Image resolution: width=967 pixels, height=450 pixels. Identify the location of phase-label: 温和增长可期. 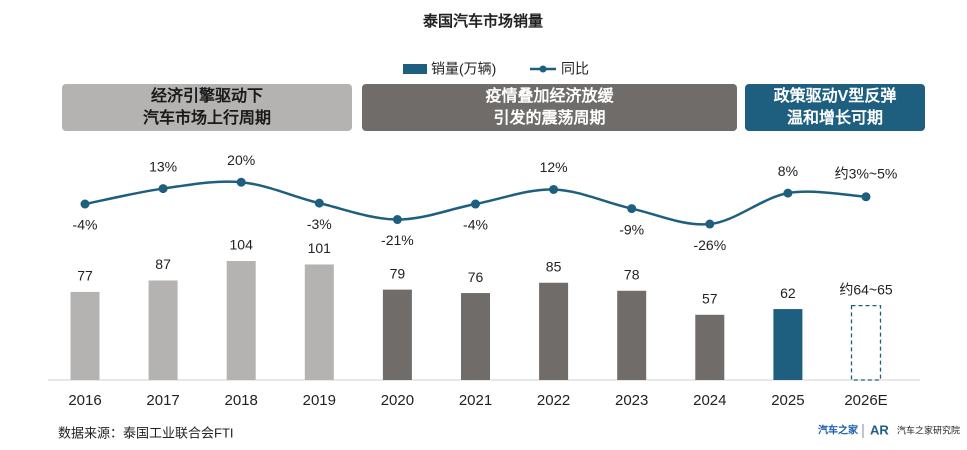
(834, 117).